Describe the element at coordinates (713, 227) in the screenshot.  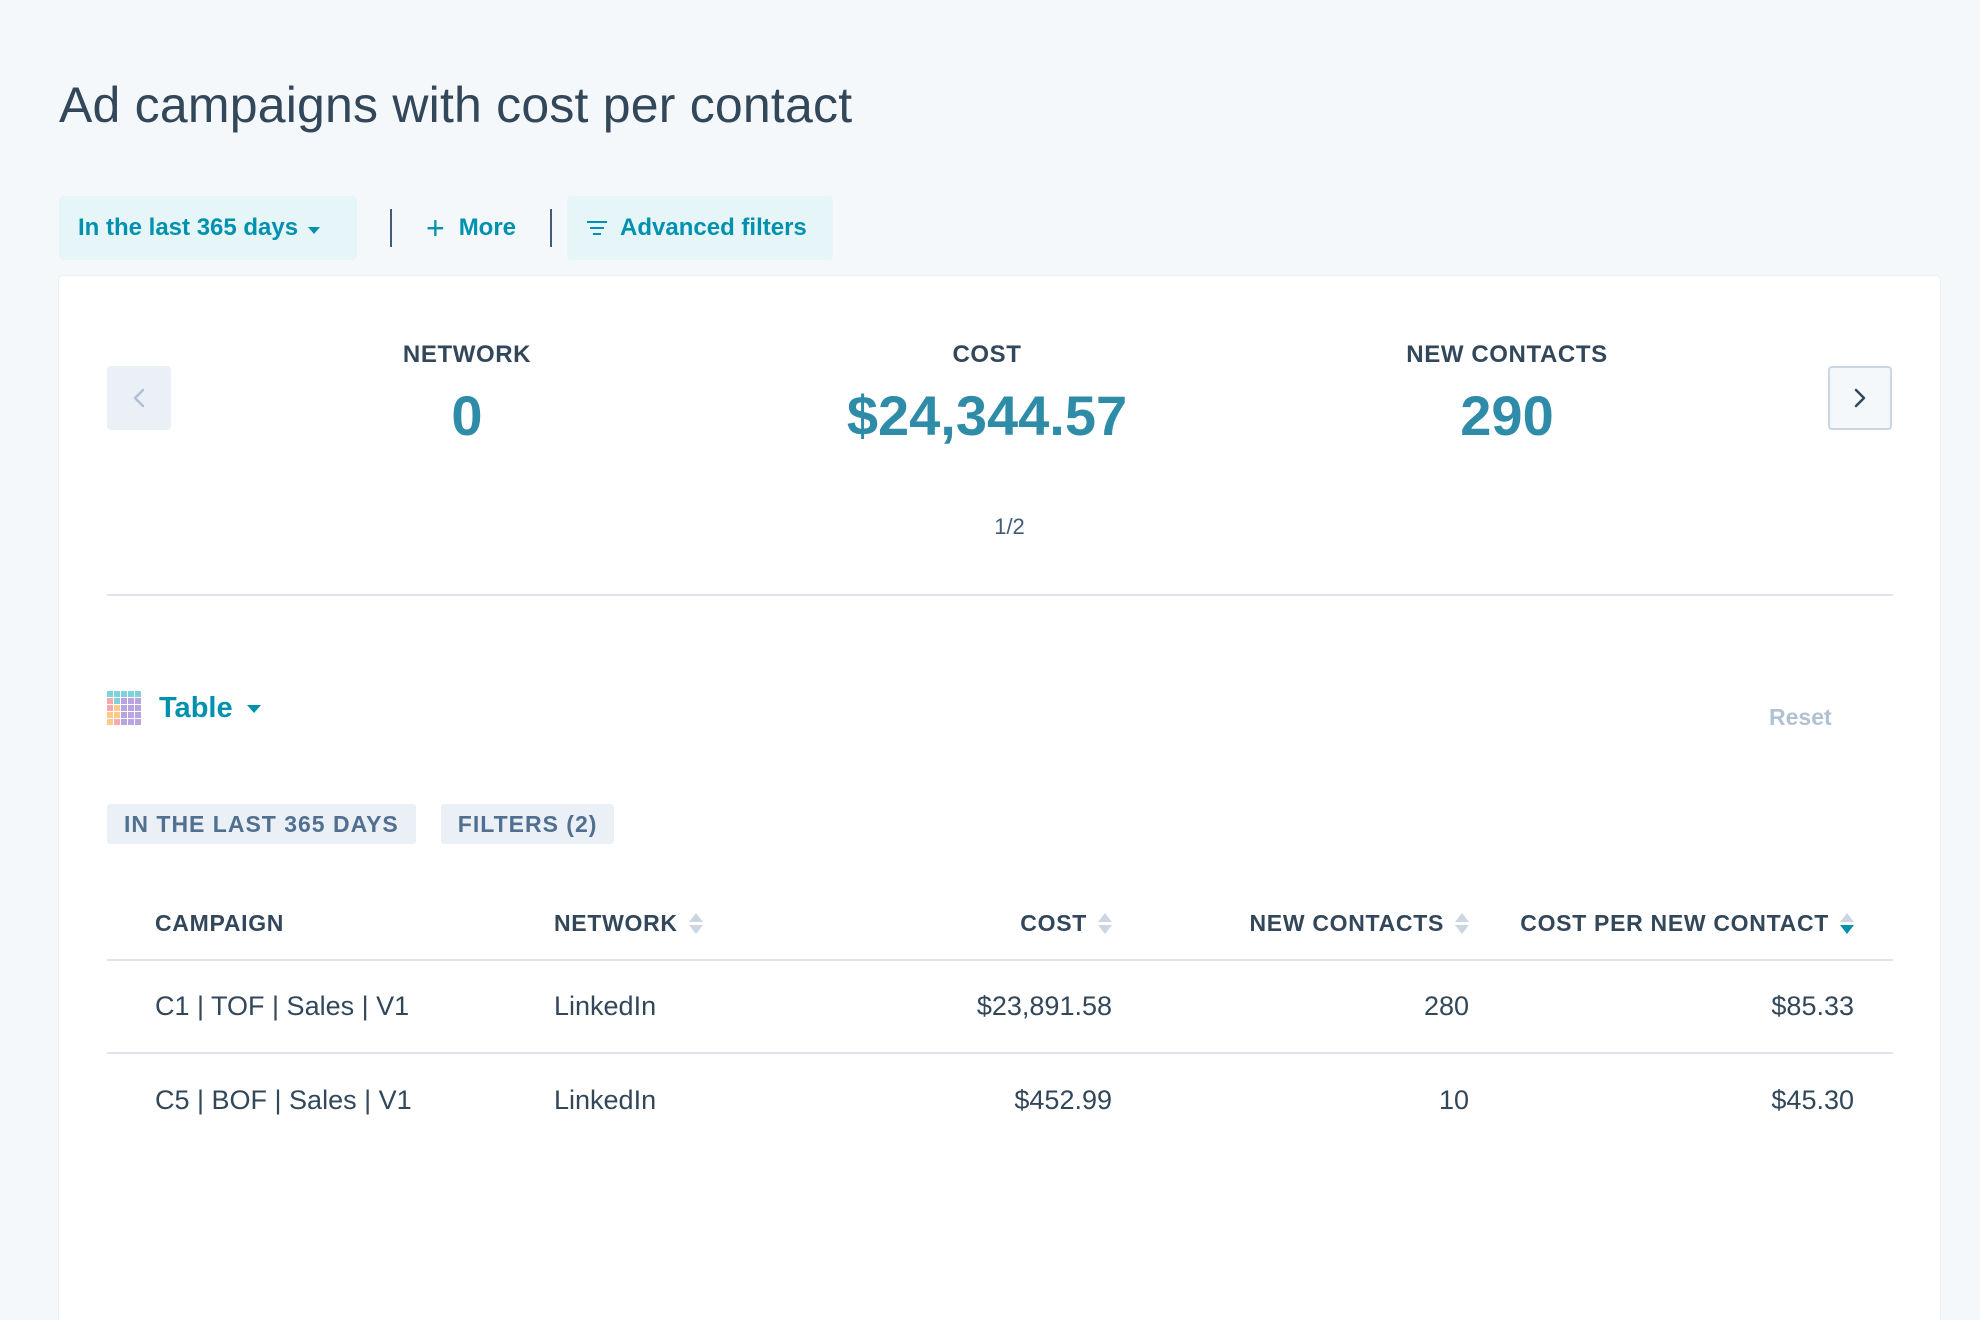
I see `advanced-filters-label: Advanced filters` at that location.